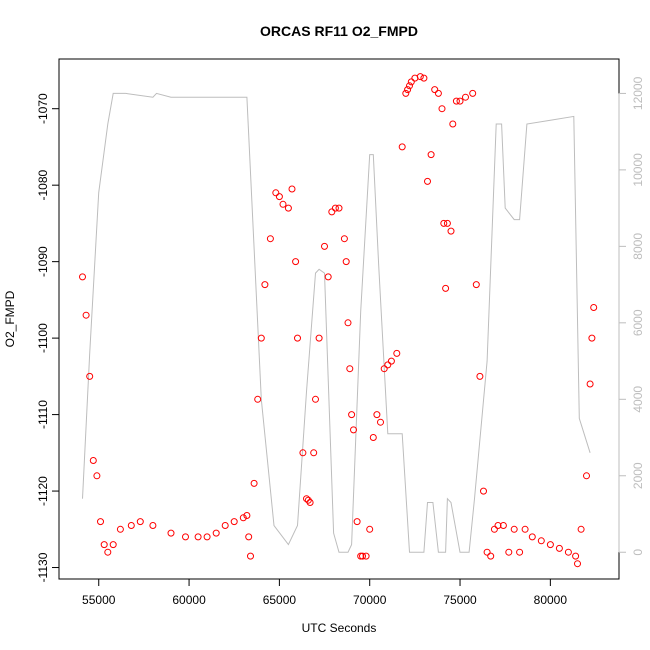  I want to click on x-tick-label: 75000, so click(460, 600).